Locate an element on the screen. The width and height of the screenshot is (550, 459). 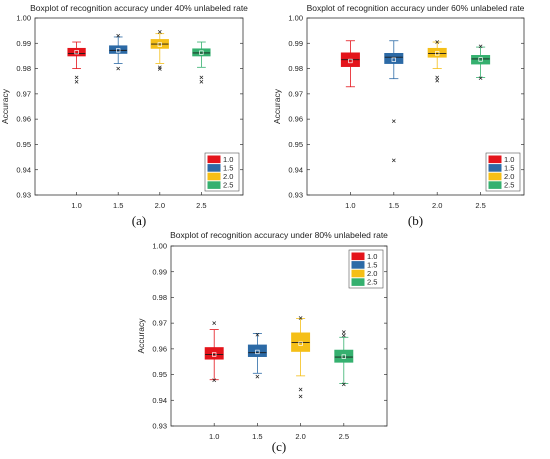
panel-caption: (c) is located at coordinates (279, 446).